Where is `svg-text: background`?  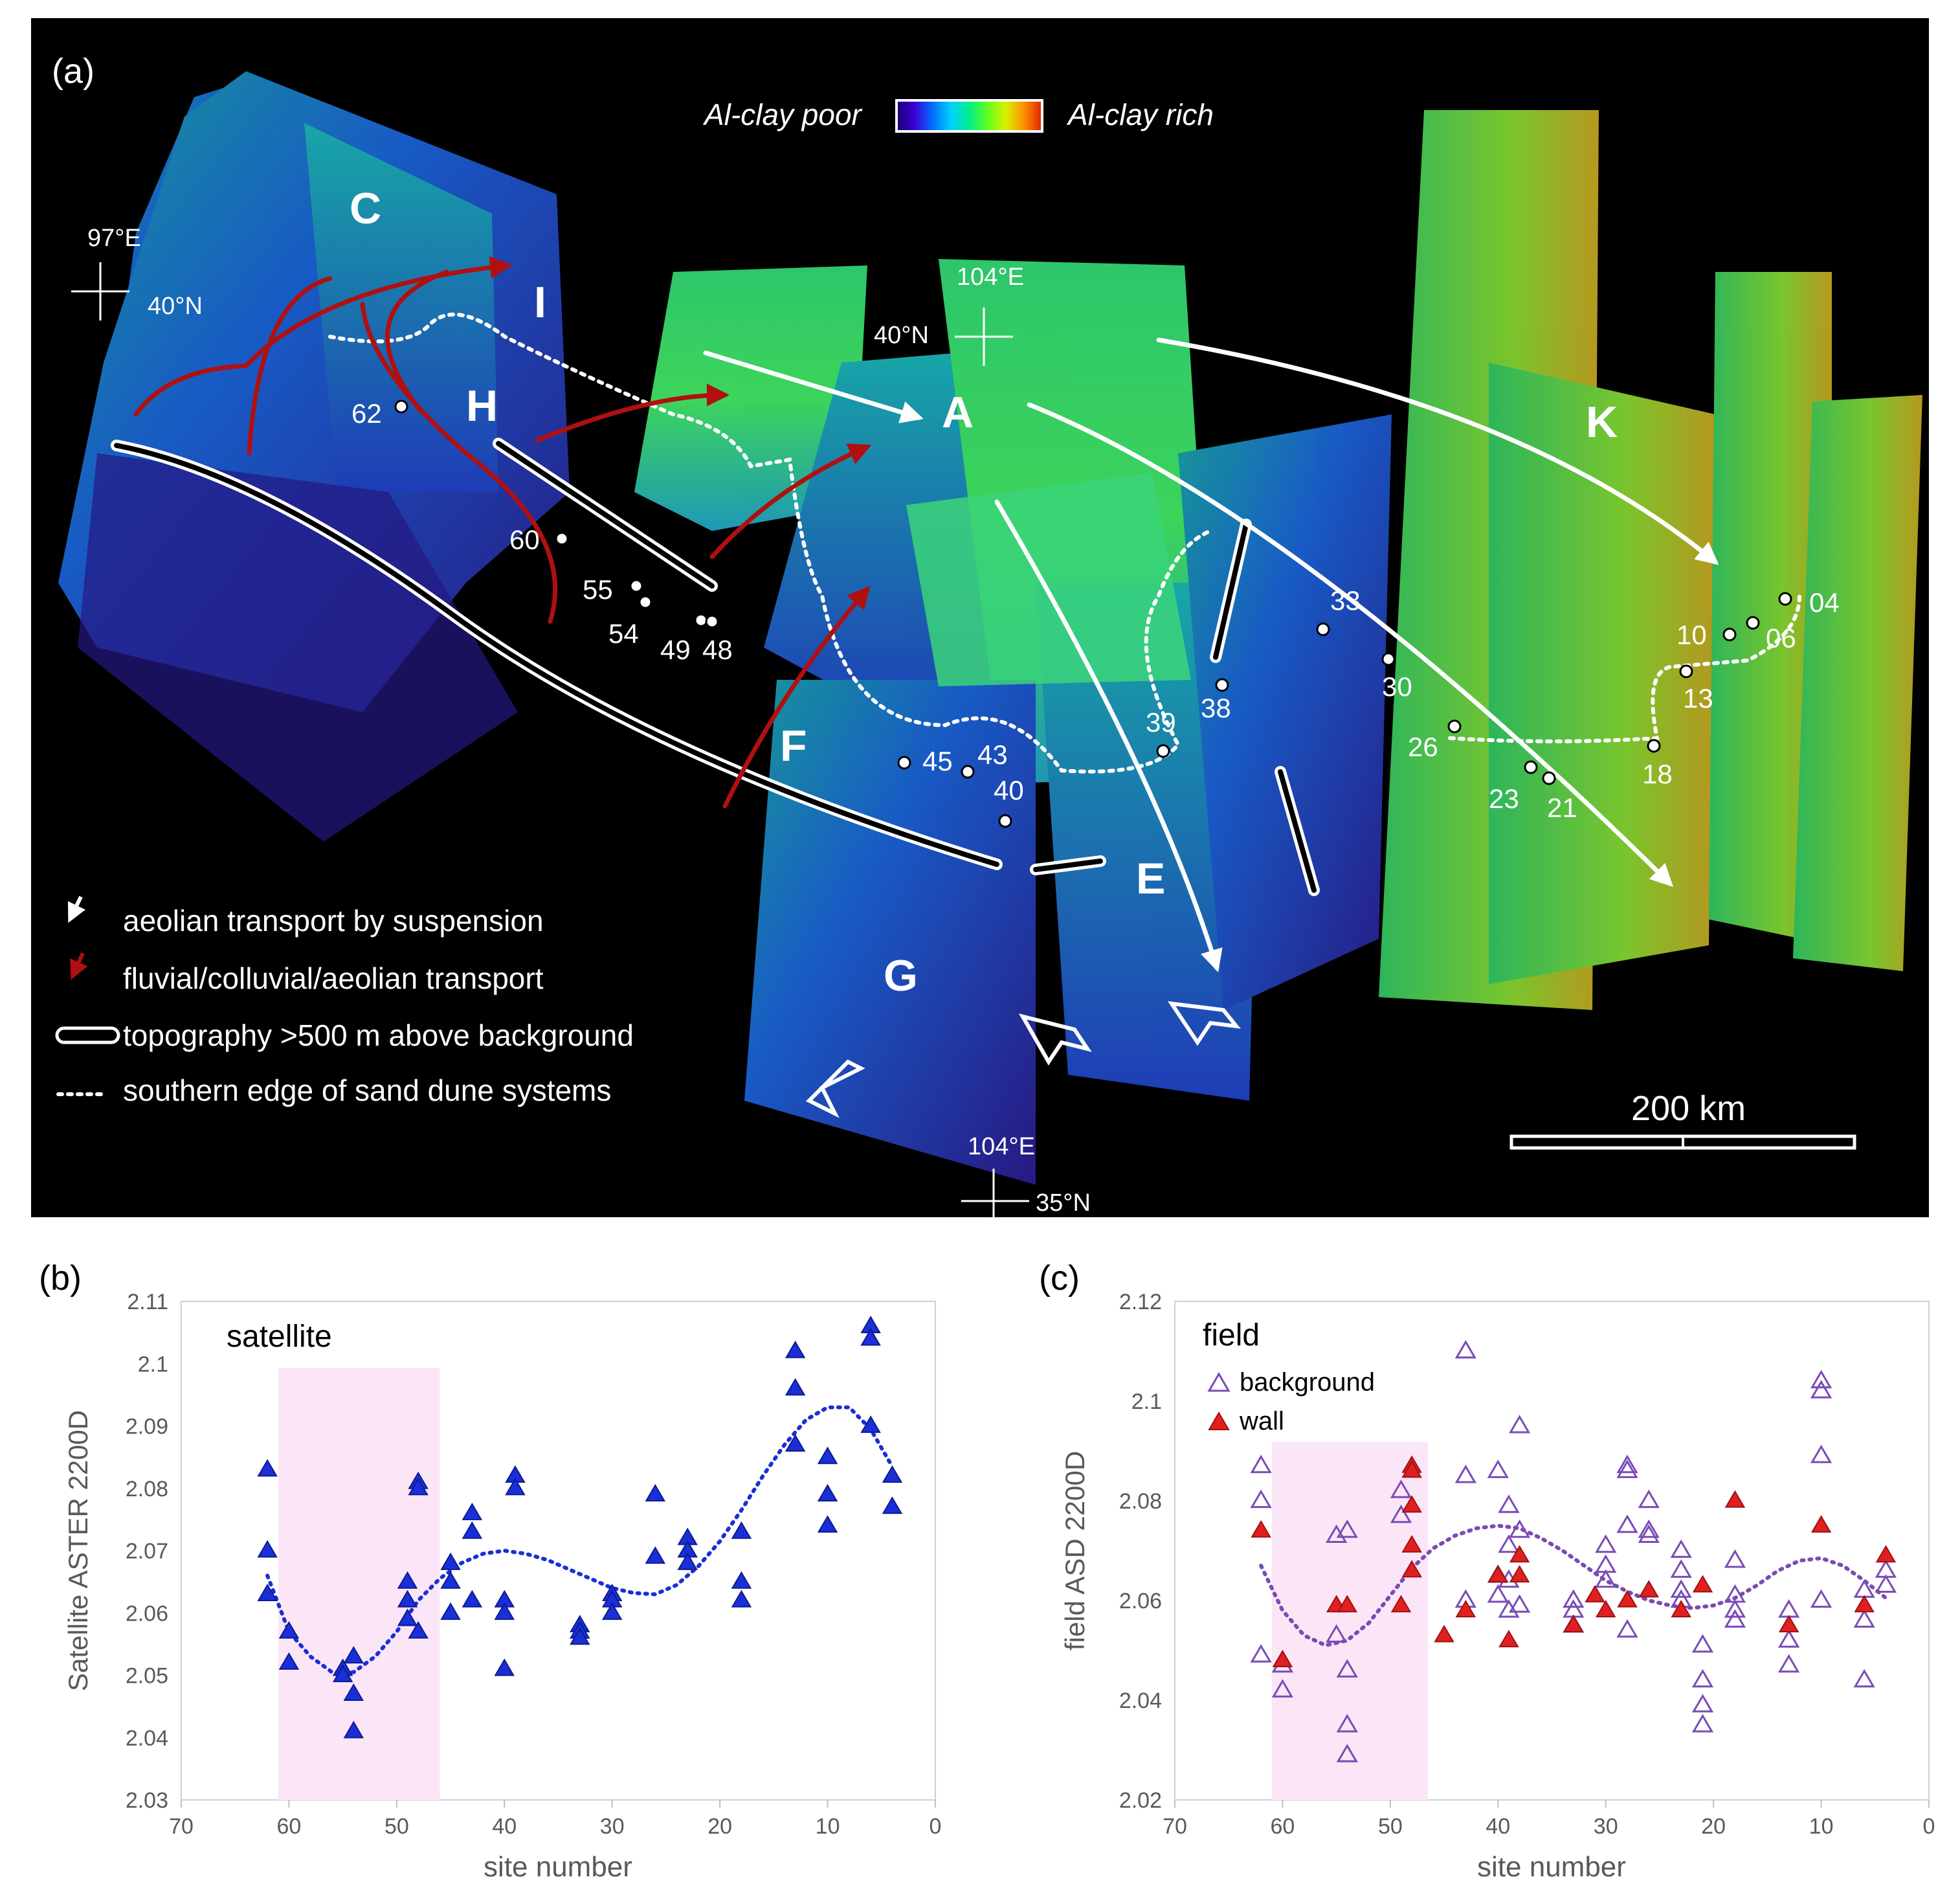 svg-text: background is located at coordinates (1307, 1382).